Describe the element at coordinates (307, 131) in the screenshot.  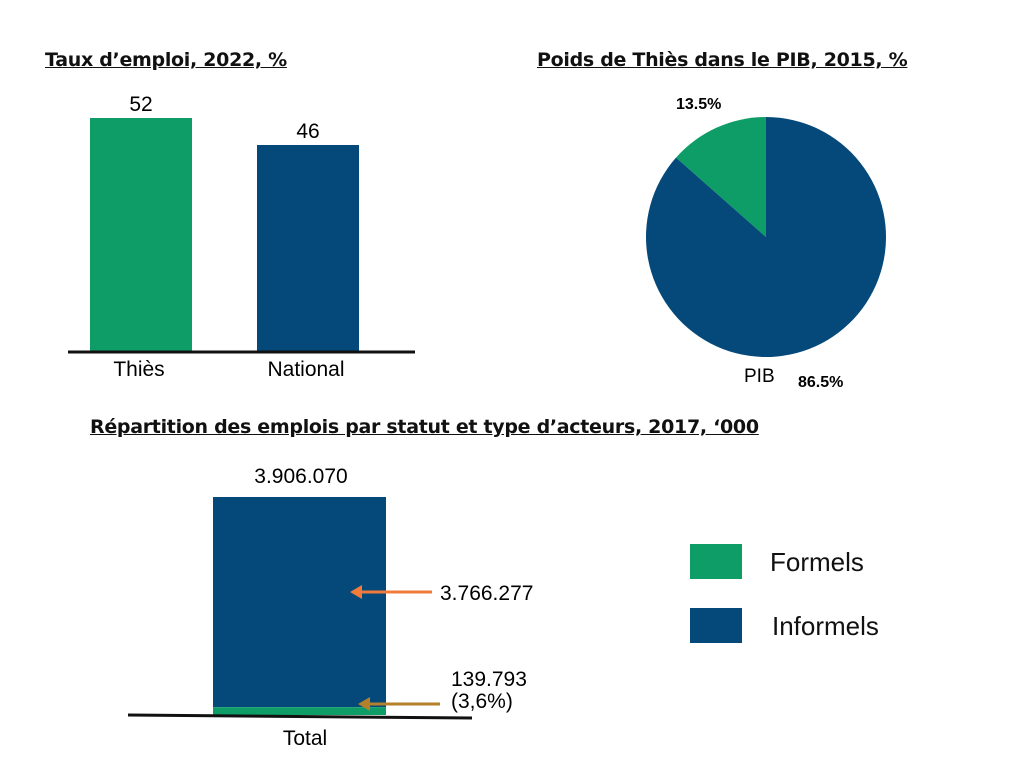
I see `bar-value-label-national: 46` at that location.